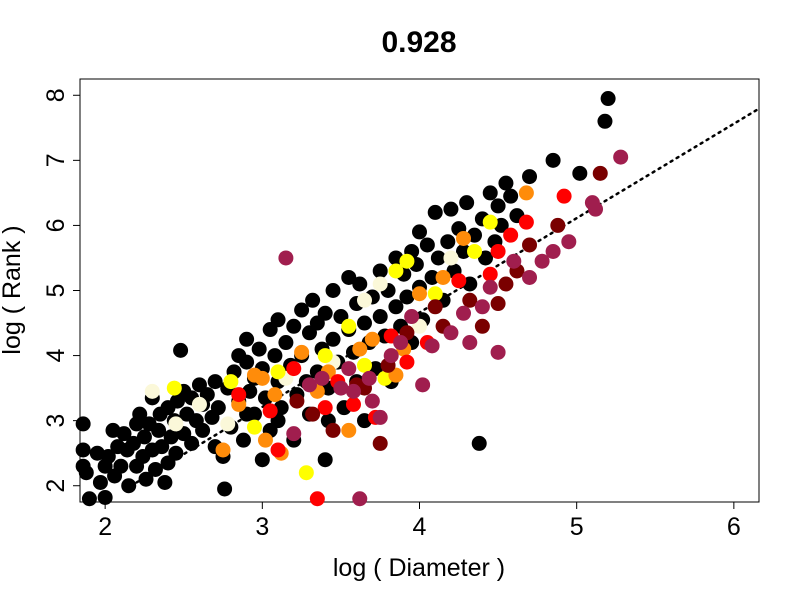 This screenshot has width=800, height=600. Describe the element at coordinates (420, 527) in the screenshot. I see `x-tick-label: 4` at that location.